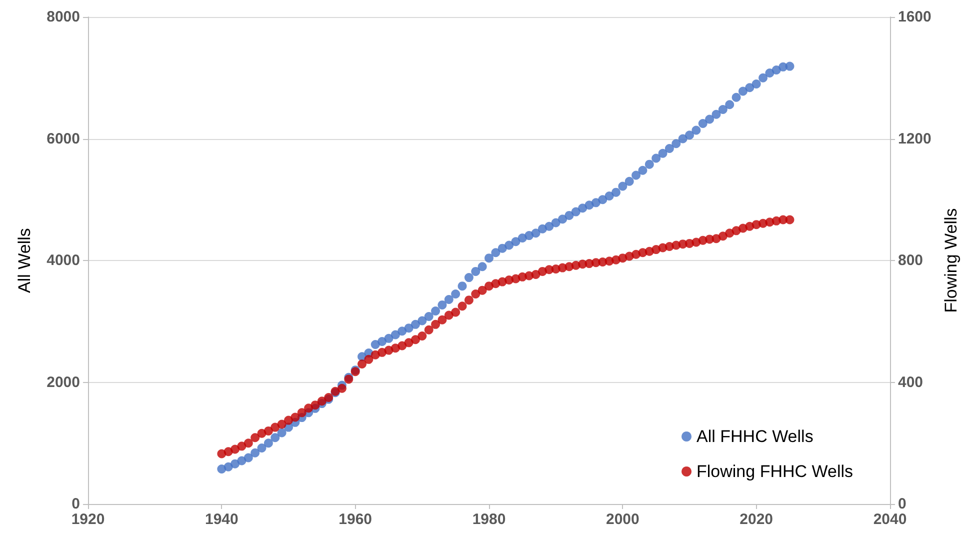  Describe the element at coordinates (63, 260) in the screenshot. I see `y-tick-label: 4000` at that location.